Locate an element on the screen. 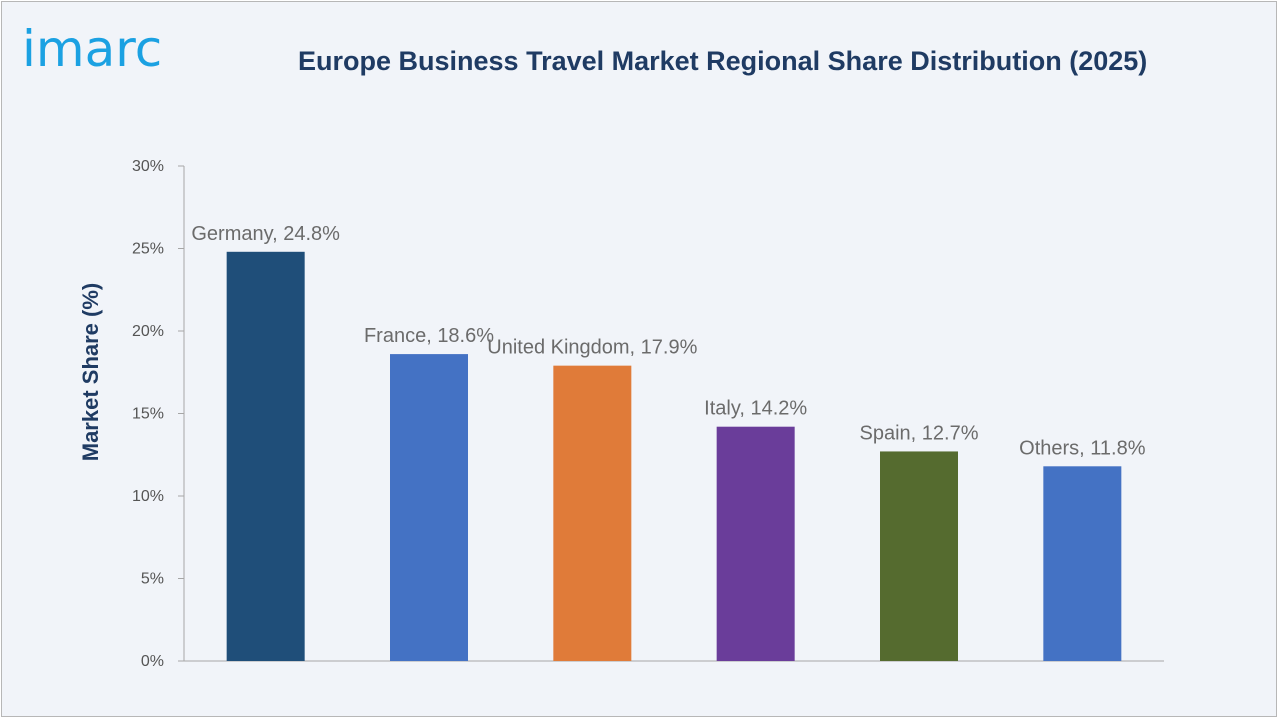 This screenshot has height=720, width=1280. data-label: United Kingdom, 17.9% is located at coordinates (592, 348).